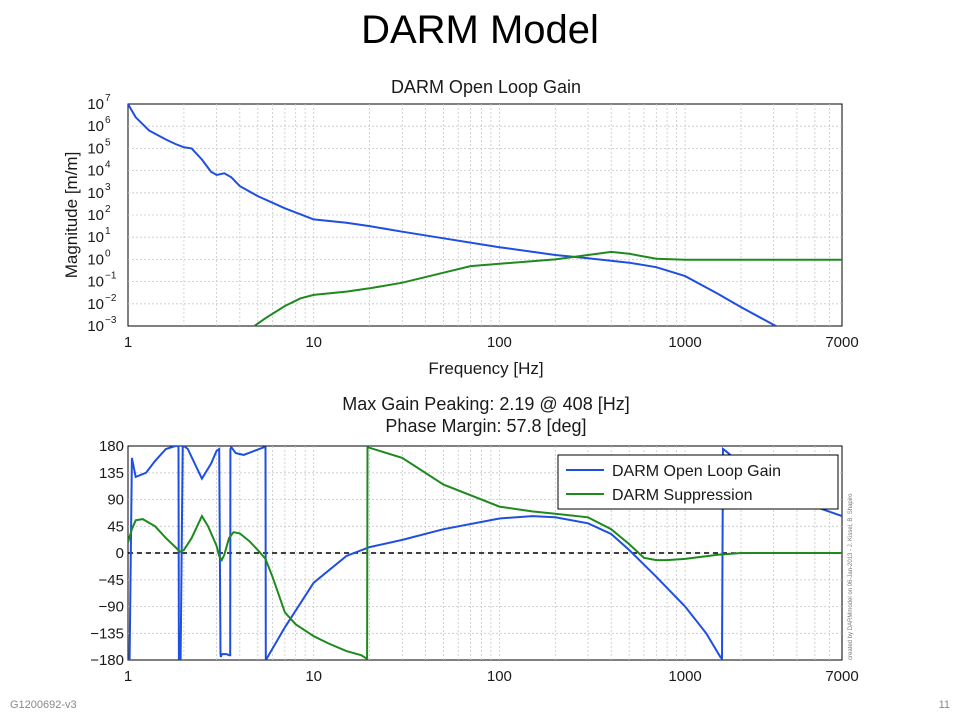 The height and width of the screenshot is (720, 960). Describe the element at coordinates (486, 87) in the screenshot. I see `magnitude-chart-title: DARM Open Loop Gain` at that location.